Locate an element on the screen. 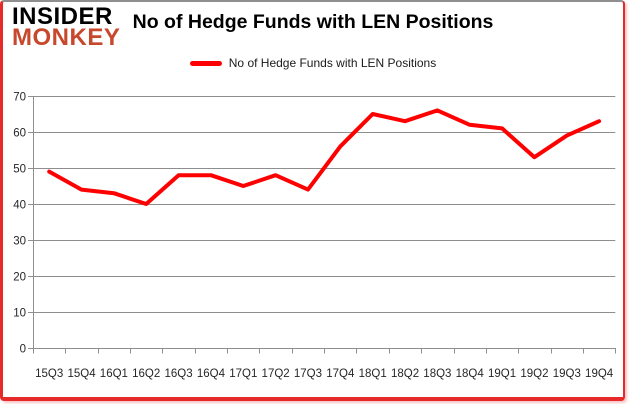  x-tick-label: 19Q1 is located at coordinates (502, 374).